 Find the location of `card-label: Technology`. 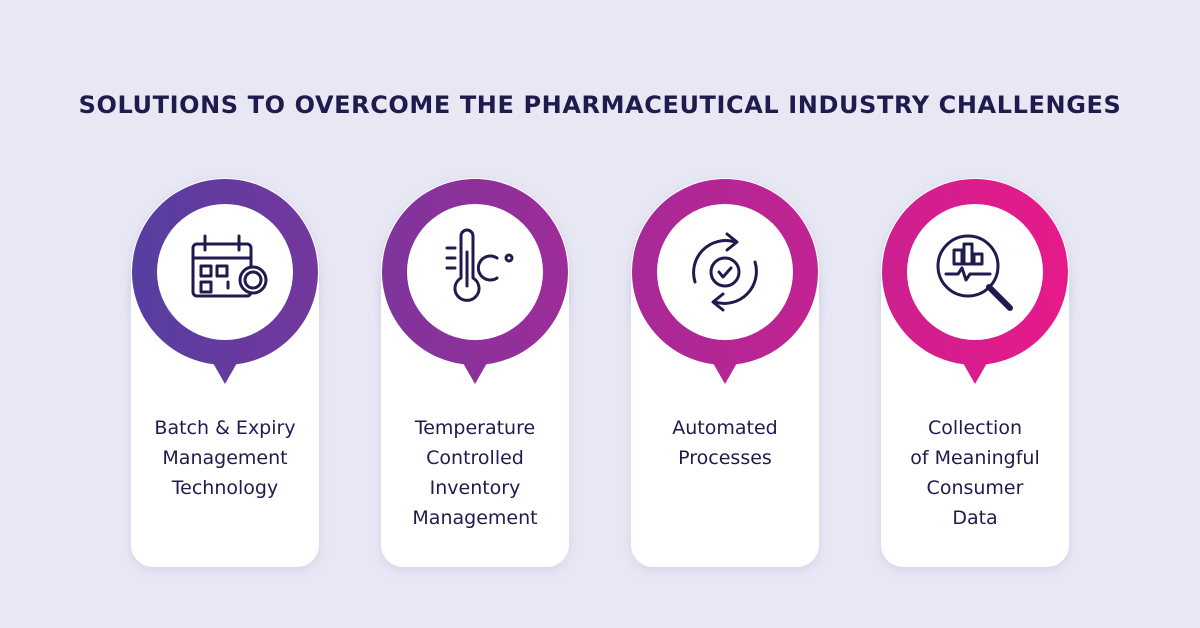

card-label: Technology is located at coordinates (224, 488).